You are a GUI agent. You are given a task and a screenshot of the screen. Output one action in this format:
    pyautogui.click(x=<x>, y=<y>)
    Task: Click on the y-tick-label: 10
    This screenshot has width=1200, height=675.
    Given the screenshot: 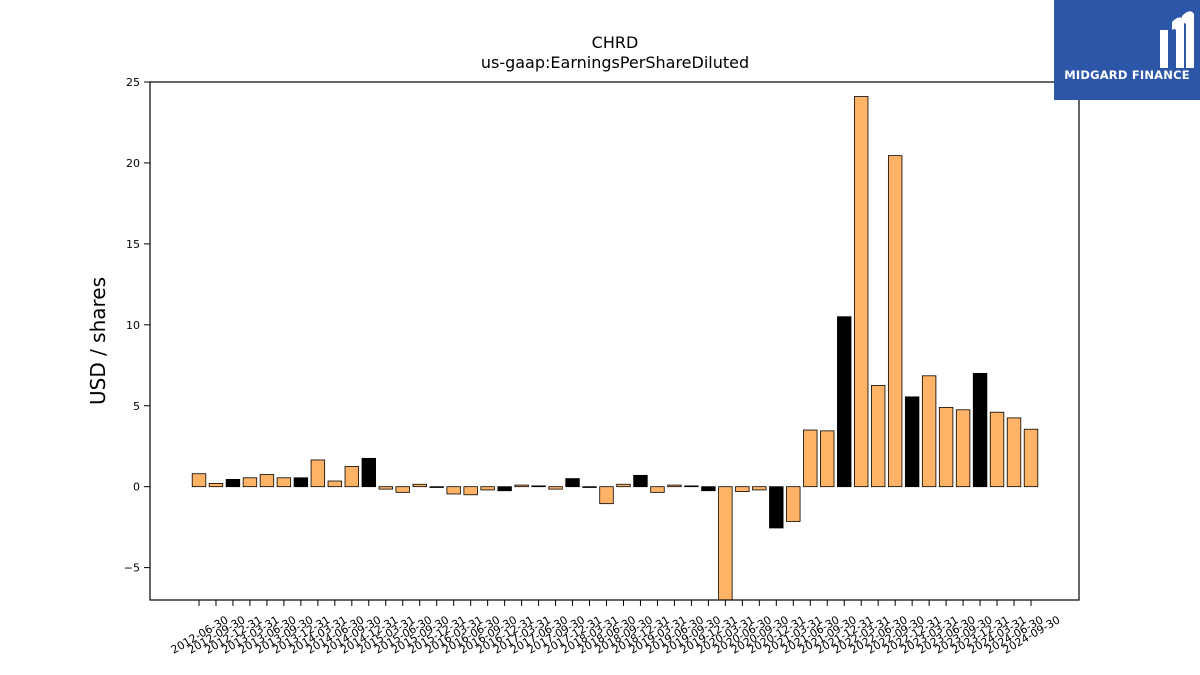 What is the action you would take?
    pyautogui.click(x=133, y=325)
    